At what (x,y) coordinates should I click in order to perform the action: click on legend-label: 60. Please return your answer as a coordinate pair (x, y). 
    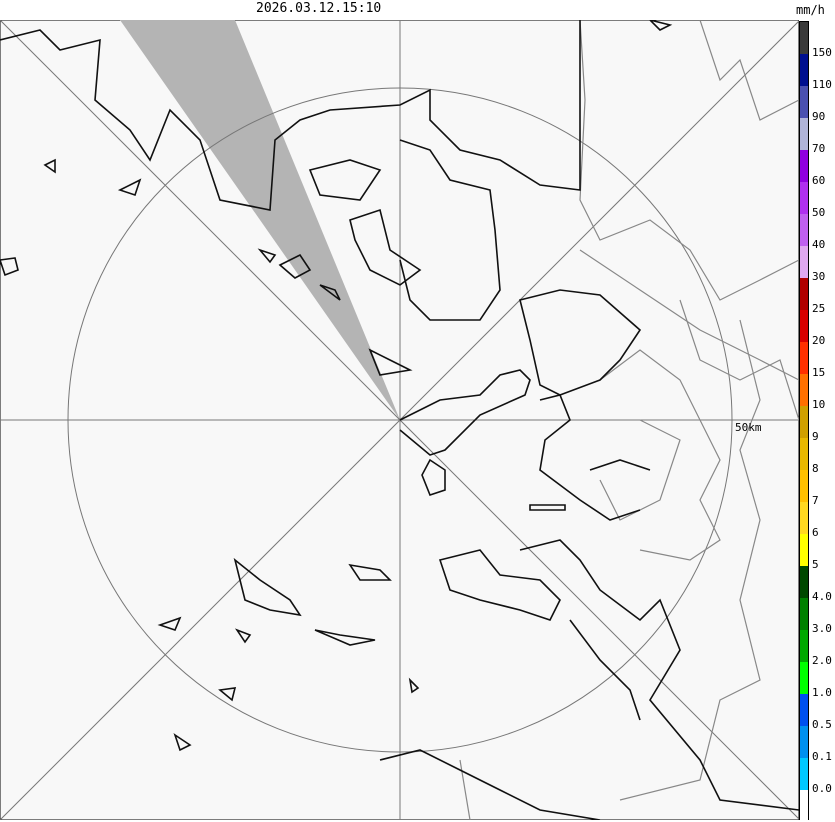
    Looking at the image, I should click on (819, 180).